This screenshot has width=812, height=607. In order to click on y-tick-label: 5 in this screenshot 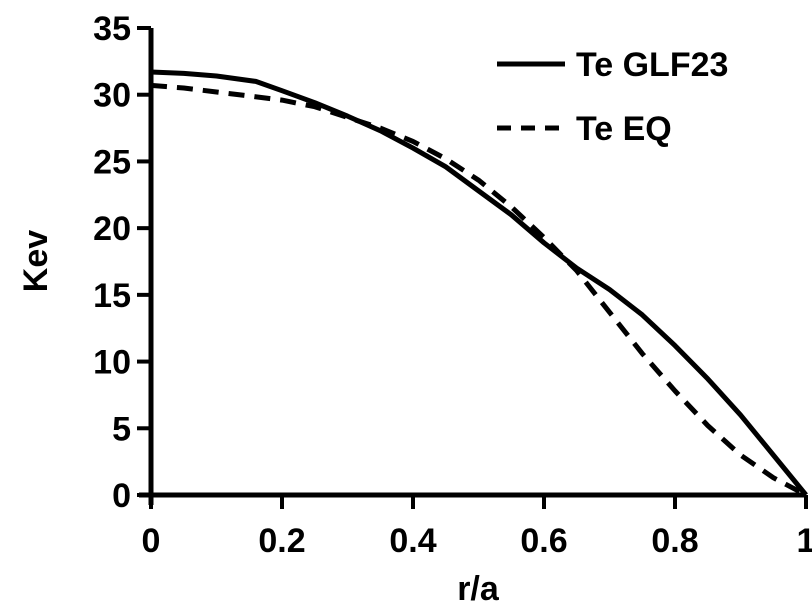, I will do `click(121, 429)`.